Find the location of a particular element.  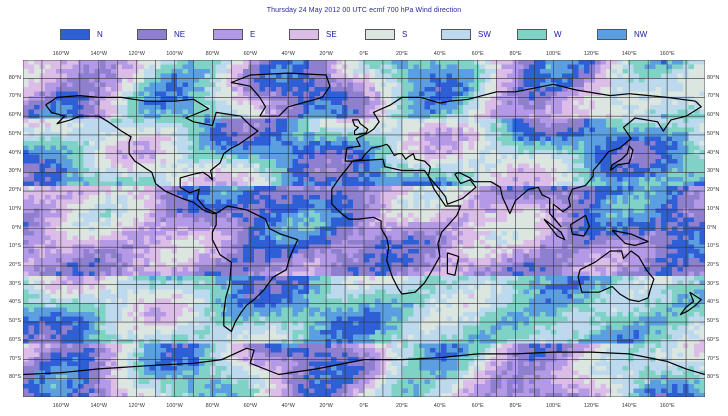

legend-item-ne: NE is located at coordinates (161, 34).